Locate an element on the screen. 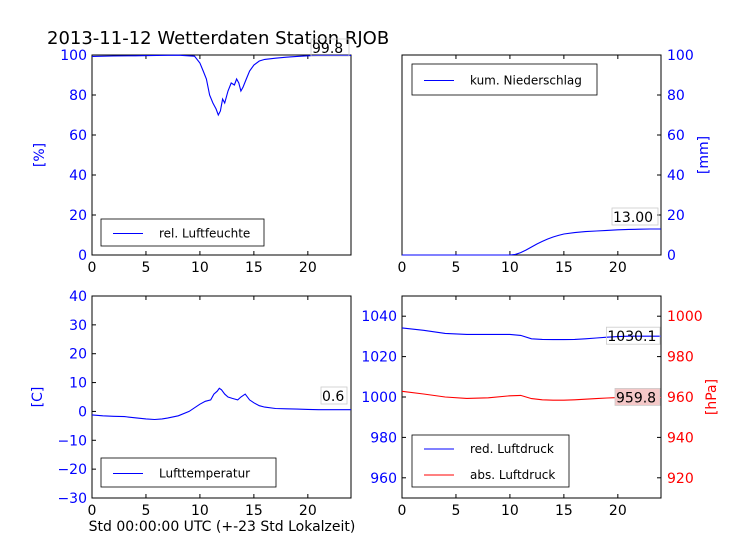  annotation-text: 99.8 is located at coordinates (327, 49).